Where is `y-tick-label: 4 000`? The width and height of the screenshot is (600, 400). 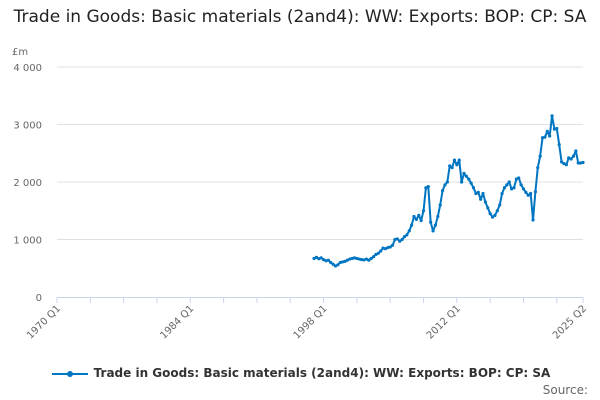 y-tick-label: 4 000 is located at coordinates (27, 68).